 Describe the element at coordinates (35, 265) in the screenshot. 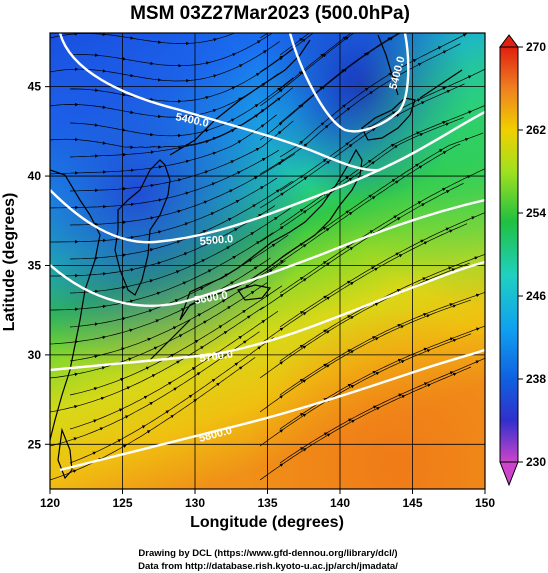

I see `y-tick-label: 35` at that location.